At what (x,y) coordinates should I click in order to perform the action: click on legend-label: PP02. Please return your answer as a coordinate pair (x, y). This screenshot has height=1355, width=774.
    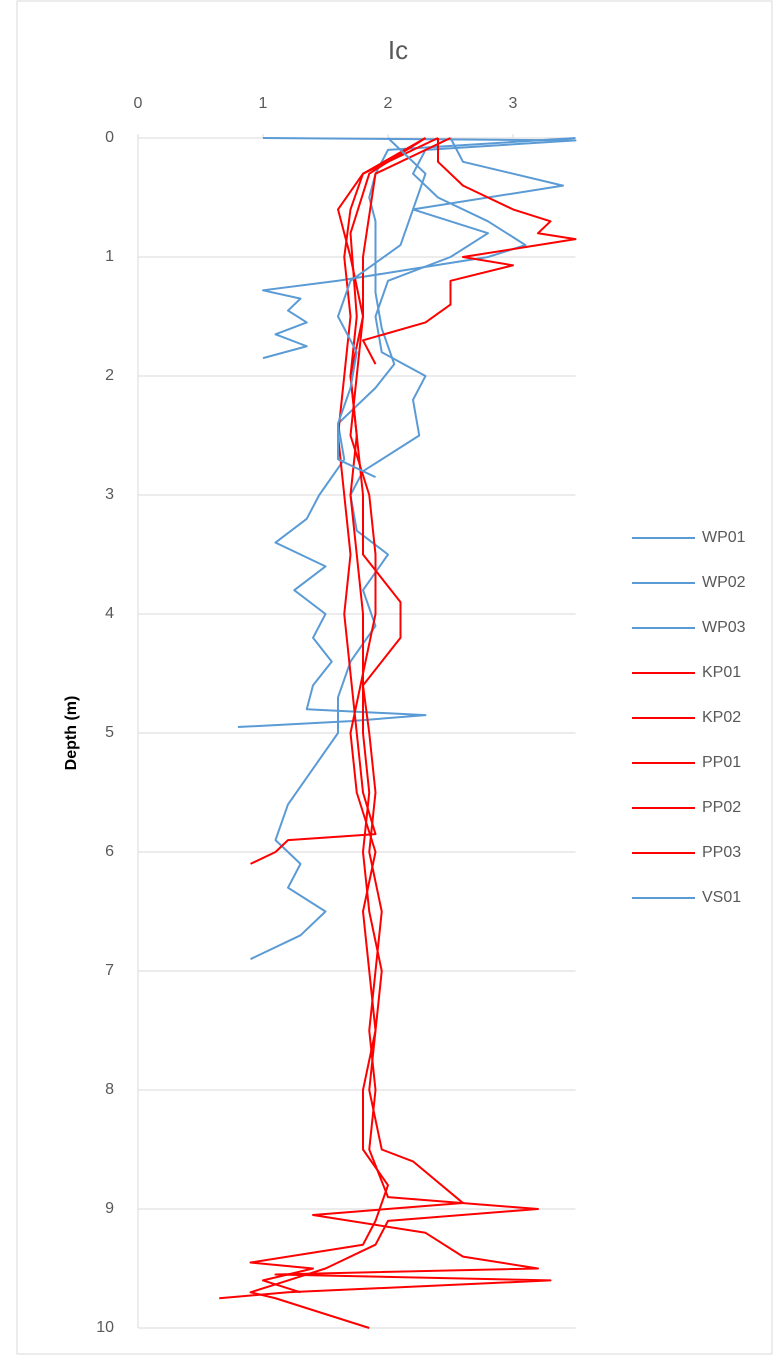
    Looking at the image, I should click on (721, 807).